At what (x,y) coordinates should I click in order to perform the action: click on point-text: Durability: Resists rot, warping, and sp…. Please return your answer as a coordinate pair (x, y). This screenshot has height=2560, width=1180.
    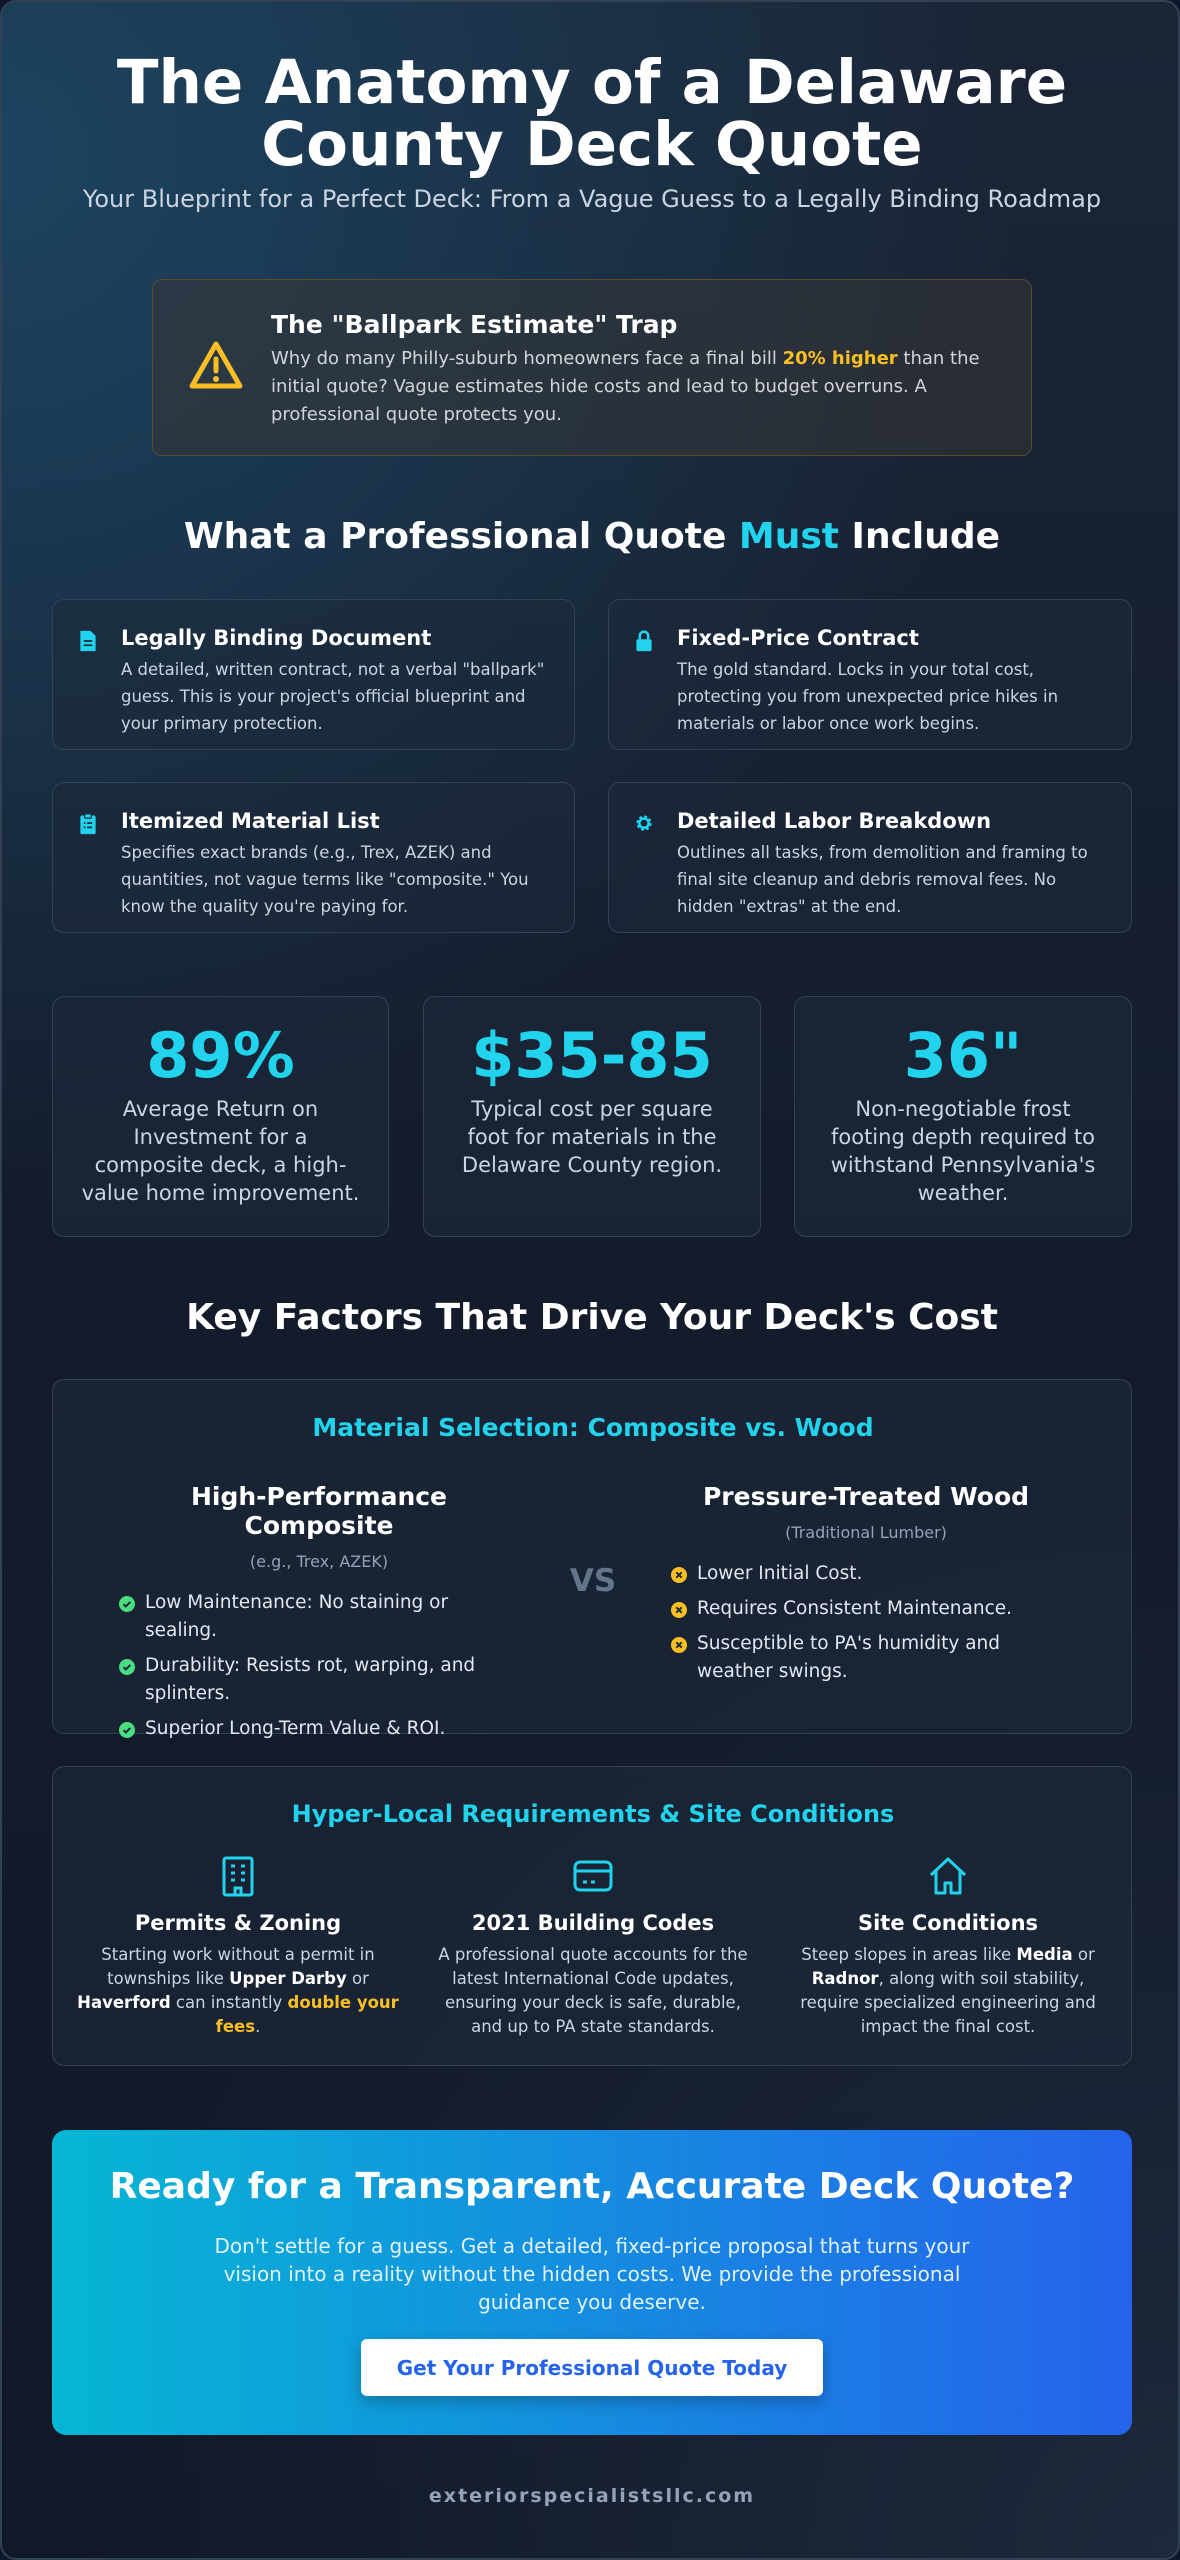
    Looking at the image, I should click on (310, 1679).